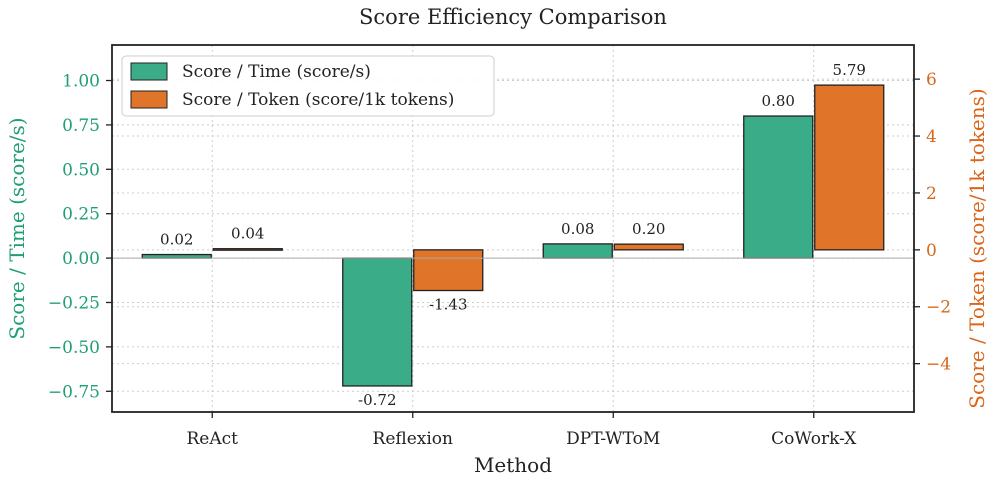 The height and width of the screenshot is (485, 996). Describe the element at coordinates (613, 439) in the screenshot. I see `x-tick-label: DPT-WToM` at that location.